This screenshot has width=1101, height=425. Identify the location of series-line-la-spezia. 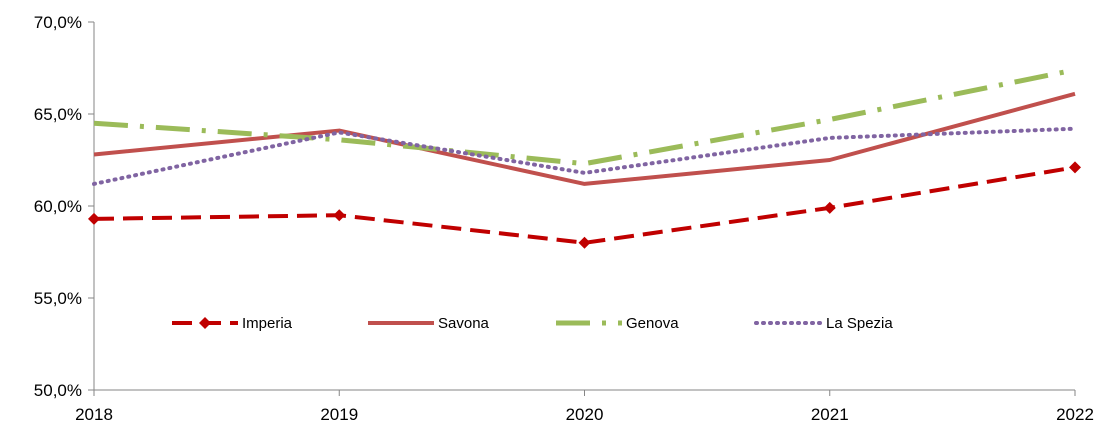
(584, 156).